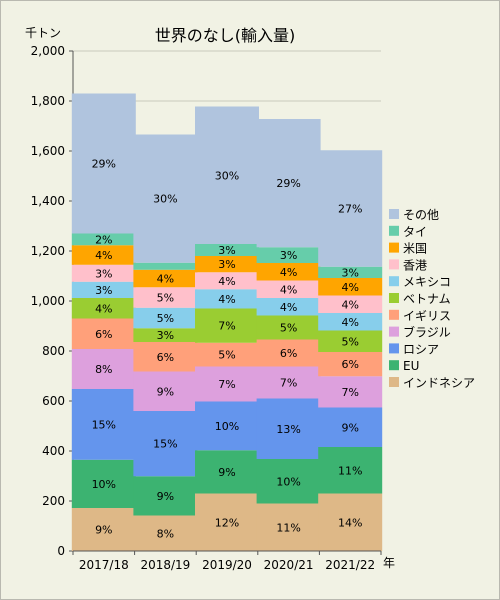 This screenshot has height=600, width=500. What do you see at coordinates (411, 366) in the screenshot?
I see `legend-label: EU` at bounding box center [411, 366].